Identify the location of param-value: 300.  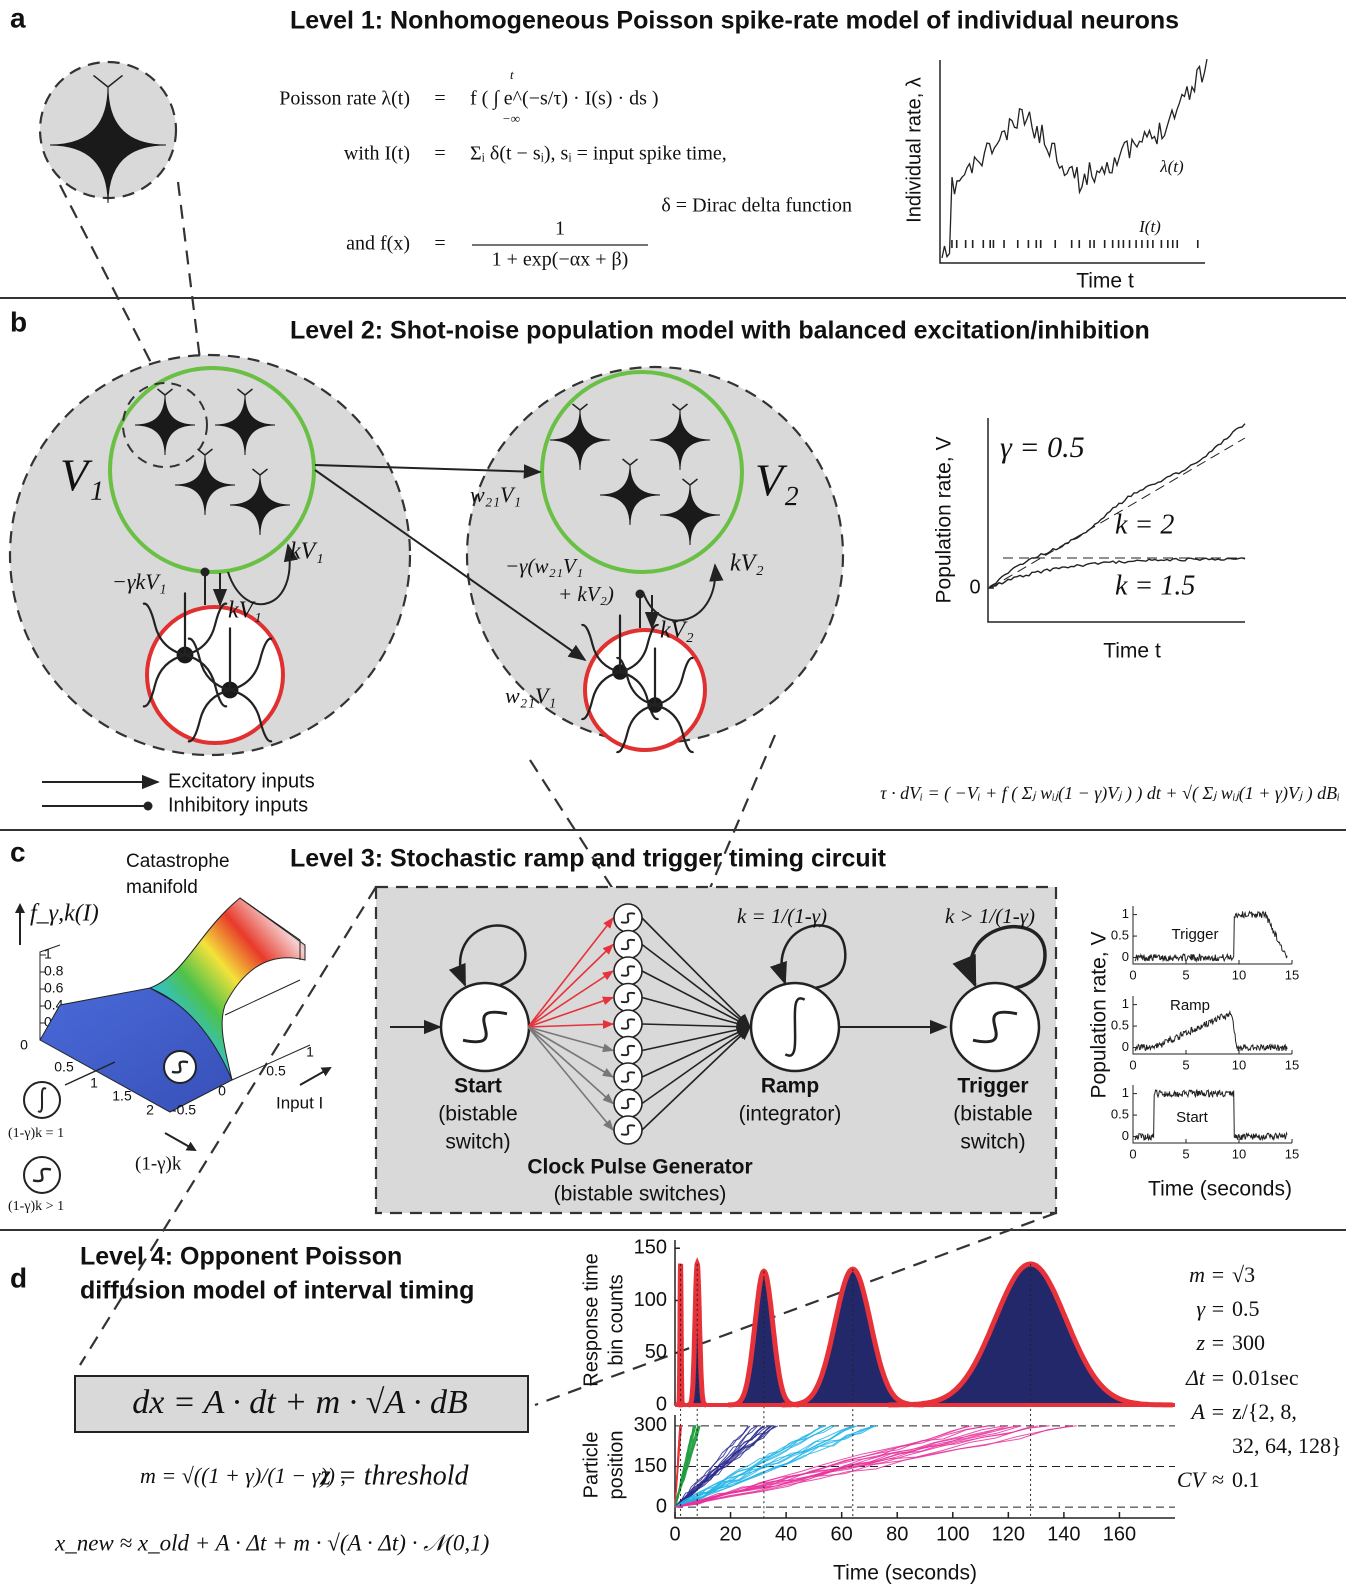
(1248, 1342).